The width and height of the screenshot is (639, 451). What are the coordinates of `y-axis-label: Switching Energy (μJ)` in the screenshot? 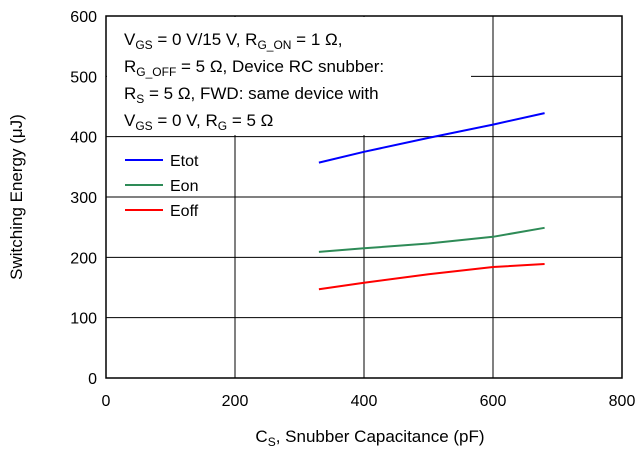 It's located at (16, 197).